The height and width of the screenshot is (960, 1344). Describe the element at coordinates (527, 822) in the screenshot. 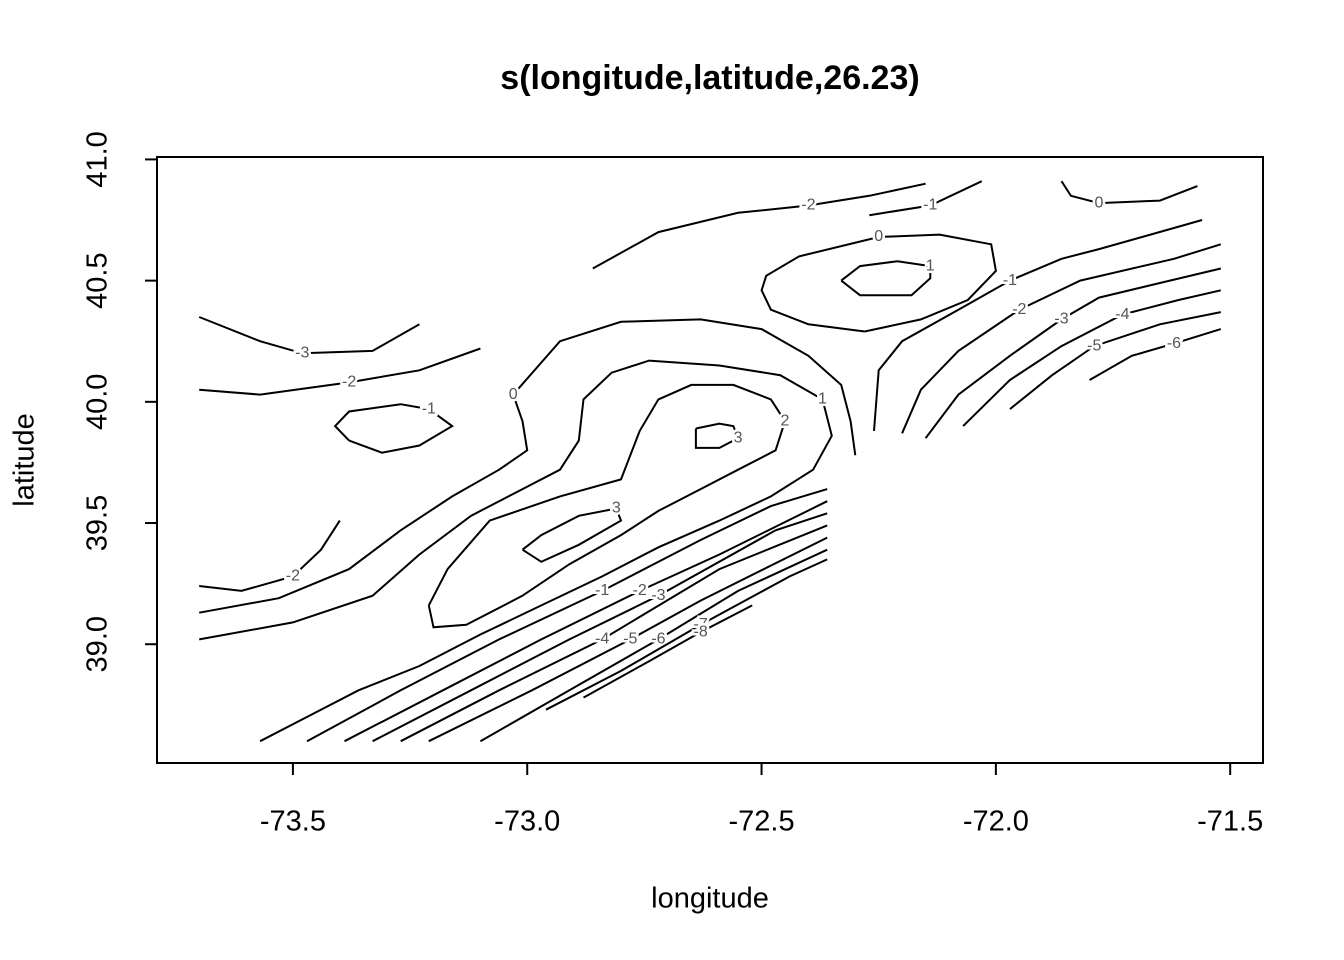

I see `x-tick-label: -73.0` at that location.